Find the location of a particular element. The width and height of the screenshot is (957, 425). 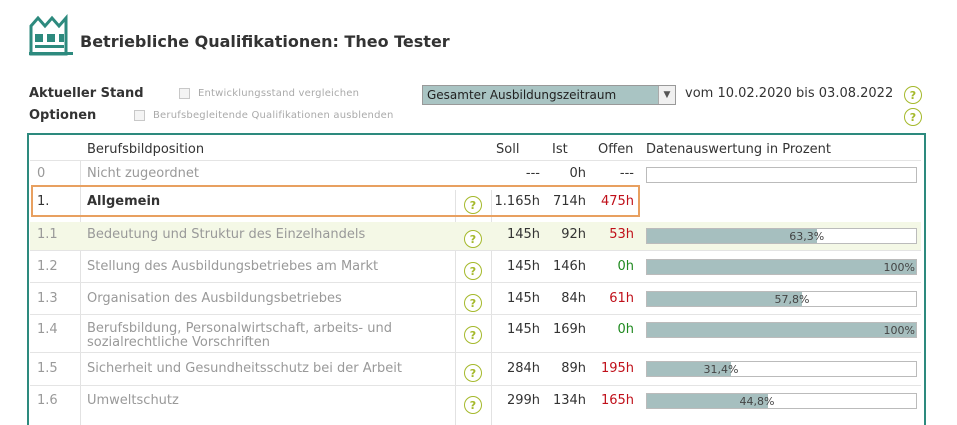

col-header-position: Berufsbildposition is located at coordinates (146, 149).